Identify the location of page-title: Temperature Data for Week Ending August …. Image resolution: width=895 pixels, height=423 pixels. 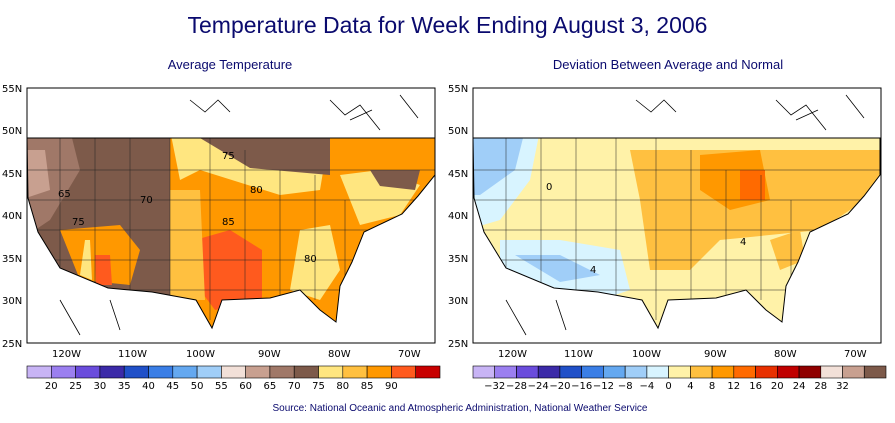
(447, 25).